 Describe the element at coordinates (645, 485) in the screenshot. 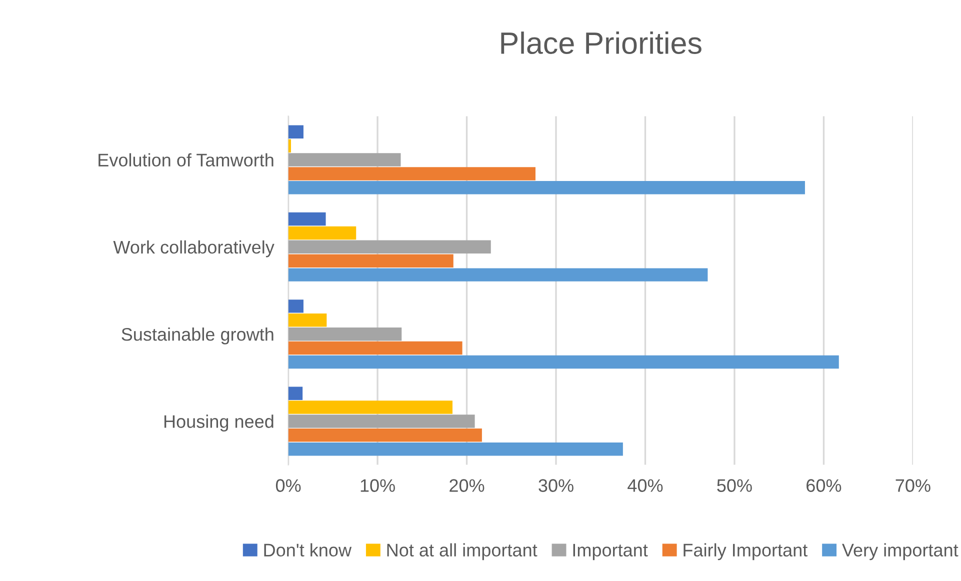

I see `x-tick-label: 40%` at that location.